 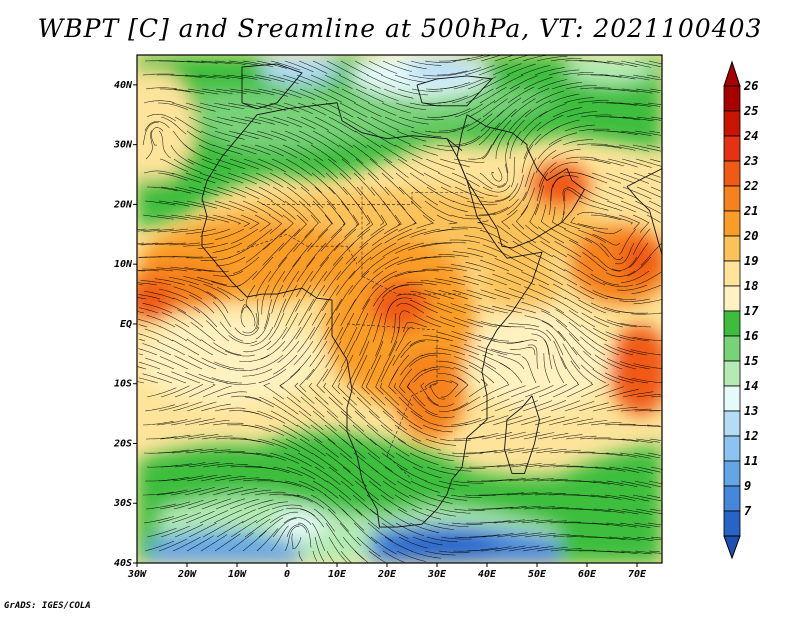 I want to click on colorbar-label: 26, so click(x=750, y=86).